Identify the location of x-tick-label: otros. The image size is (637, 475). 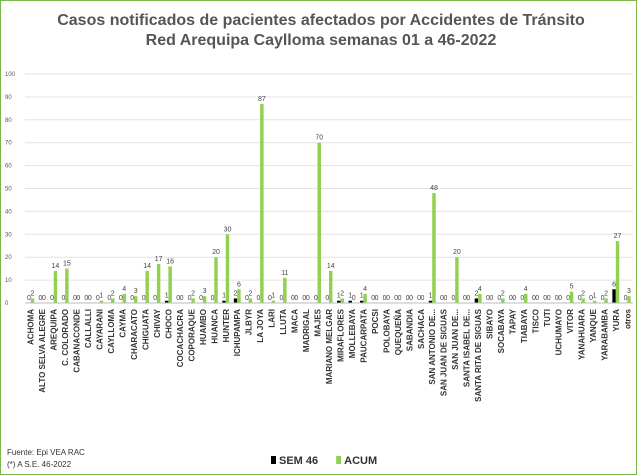
(627, 318).